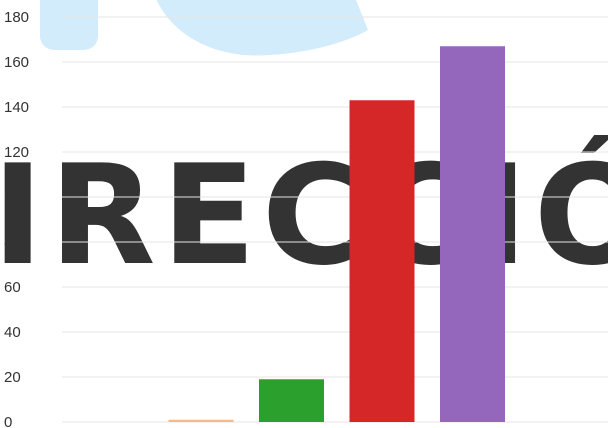  Describe the element at coordinates (16, 218) in the screenshot. I see `y-axis-ticks: 0 20 40 60 80 100 120 140 160 180` at that location.